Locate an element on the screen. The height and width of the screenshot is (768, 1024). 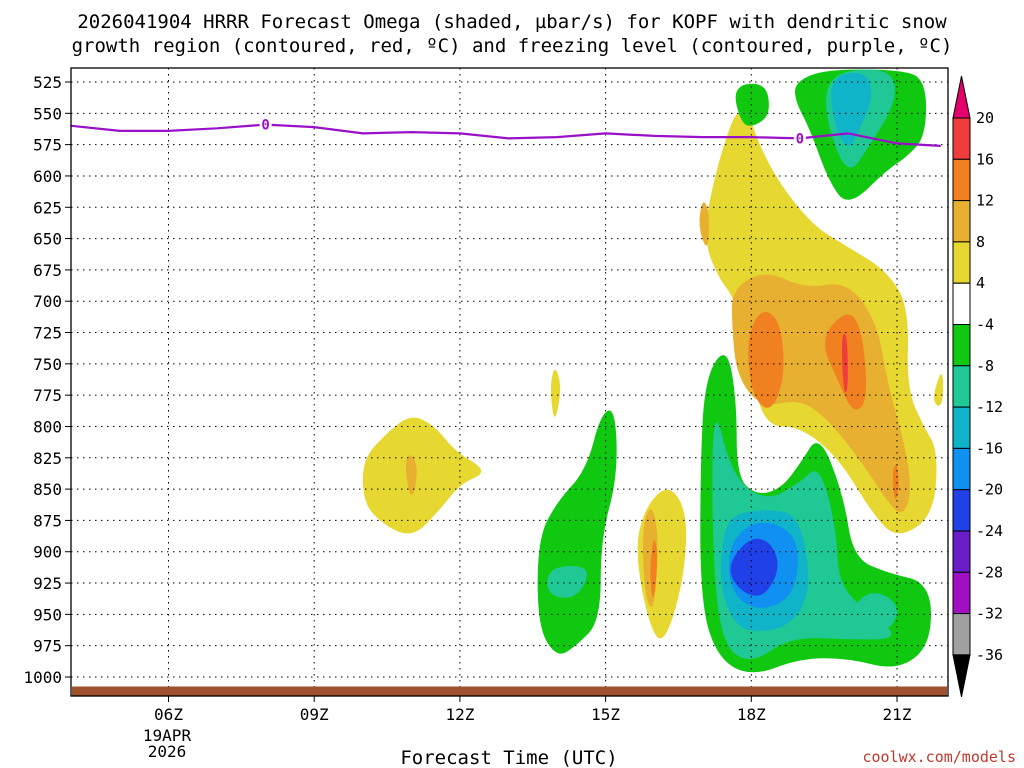
x-axis: 06Z 09Z 12Z 15Z 18Z 21Z is located at coordinates (533, 710).